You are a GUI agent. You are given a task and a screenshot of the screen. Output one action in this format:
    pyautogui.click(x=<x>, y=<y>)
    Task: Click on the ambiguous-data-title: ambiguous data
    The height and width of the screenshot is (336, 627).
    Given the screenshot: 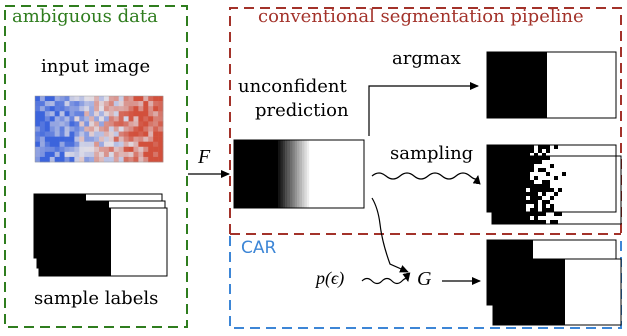 What is the action you would take?
    pyautogui.click(x=85, y=16)
    